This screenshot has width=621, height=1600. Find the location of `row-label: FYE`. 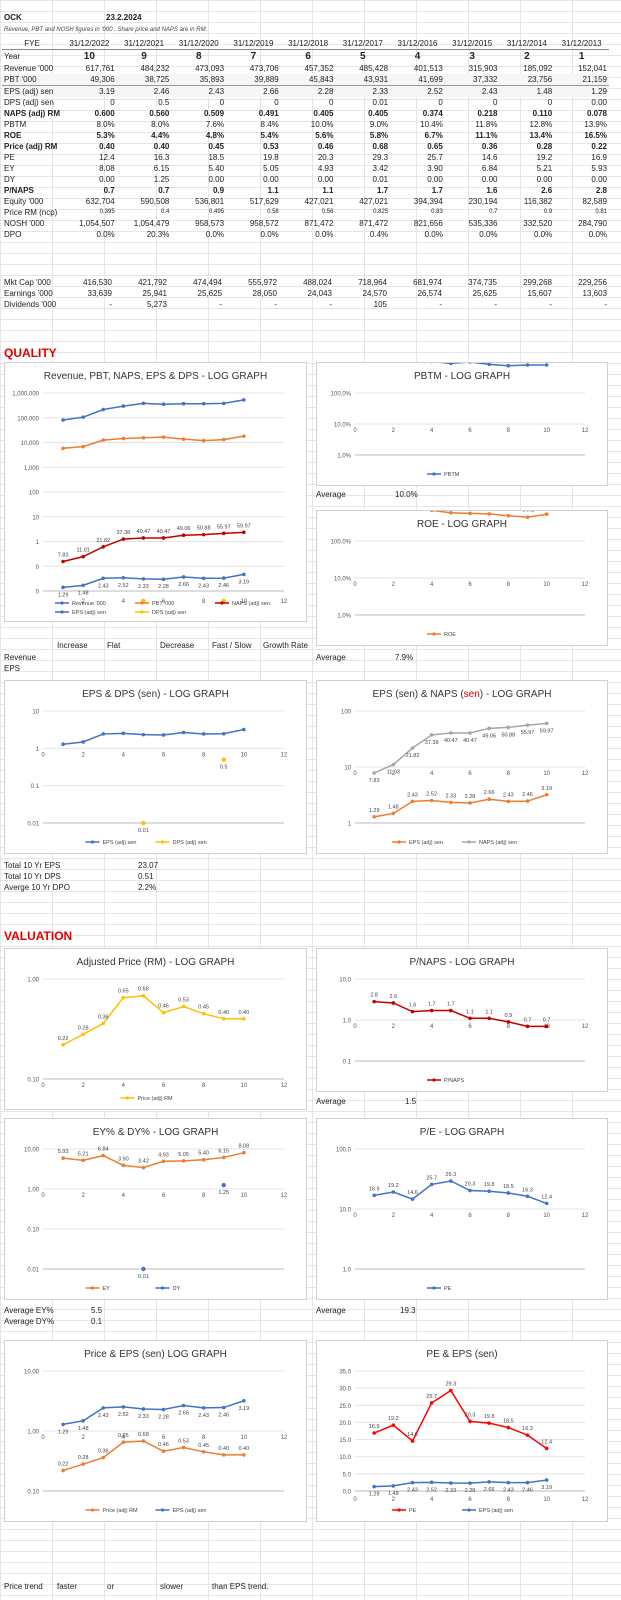

row-label: FYE is located at coordinates (32, 44).